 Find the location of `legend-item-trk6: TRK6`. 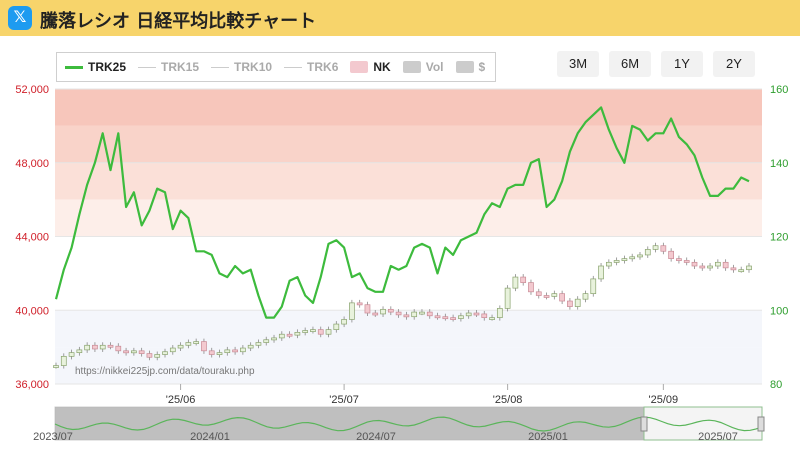

legend-item-trk6: TRK6 is located at coordinates (311, 67).